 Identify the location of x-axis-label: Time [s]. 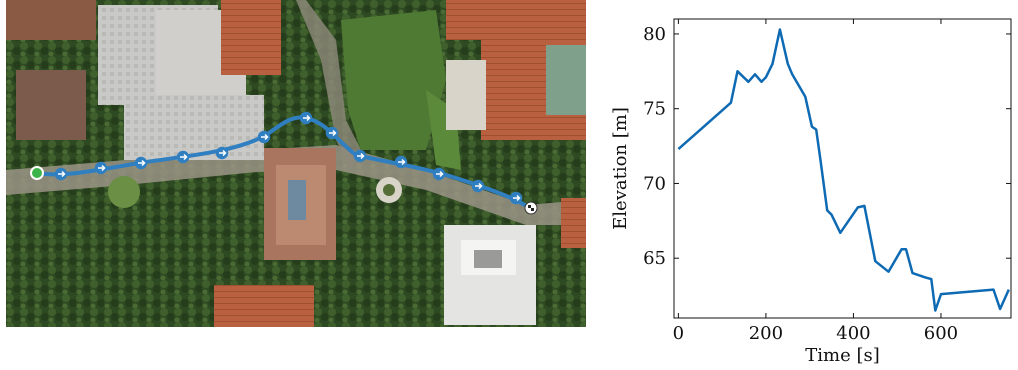
(842, 355).